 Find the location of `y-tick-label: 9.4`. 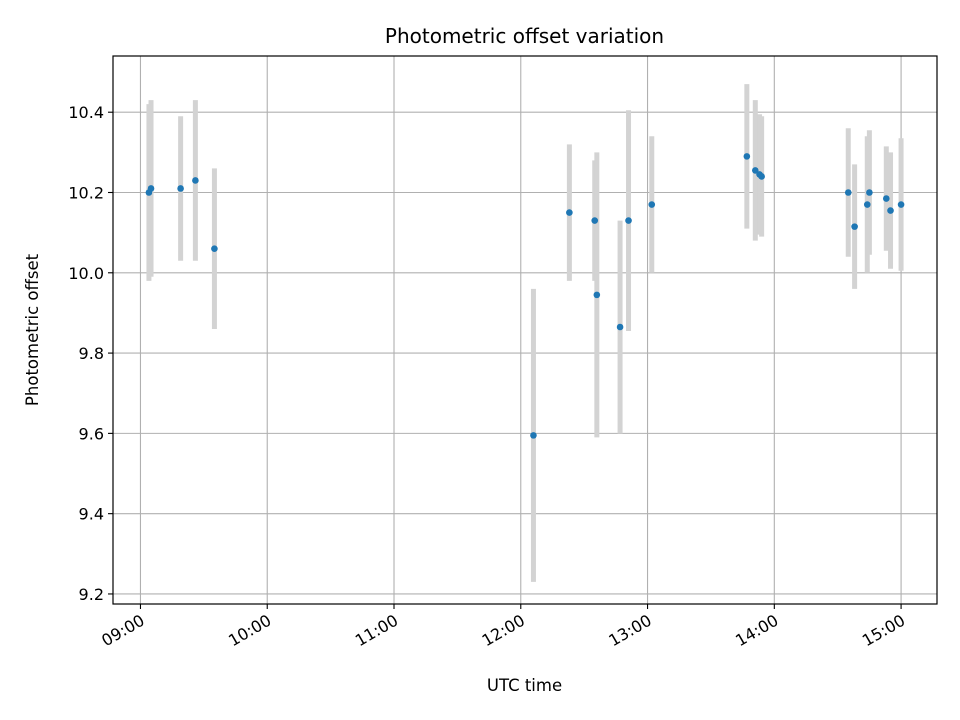

y-tick-label: 9.4 is located at coordinates (91, 514).